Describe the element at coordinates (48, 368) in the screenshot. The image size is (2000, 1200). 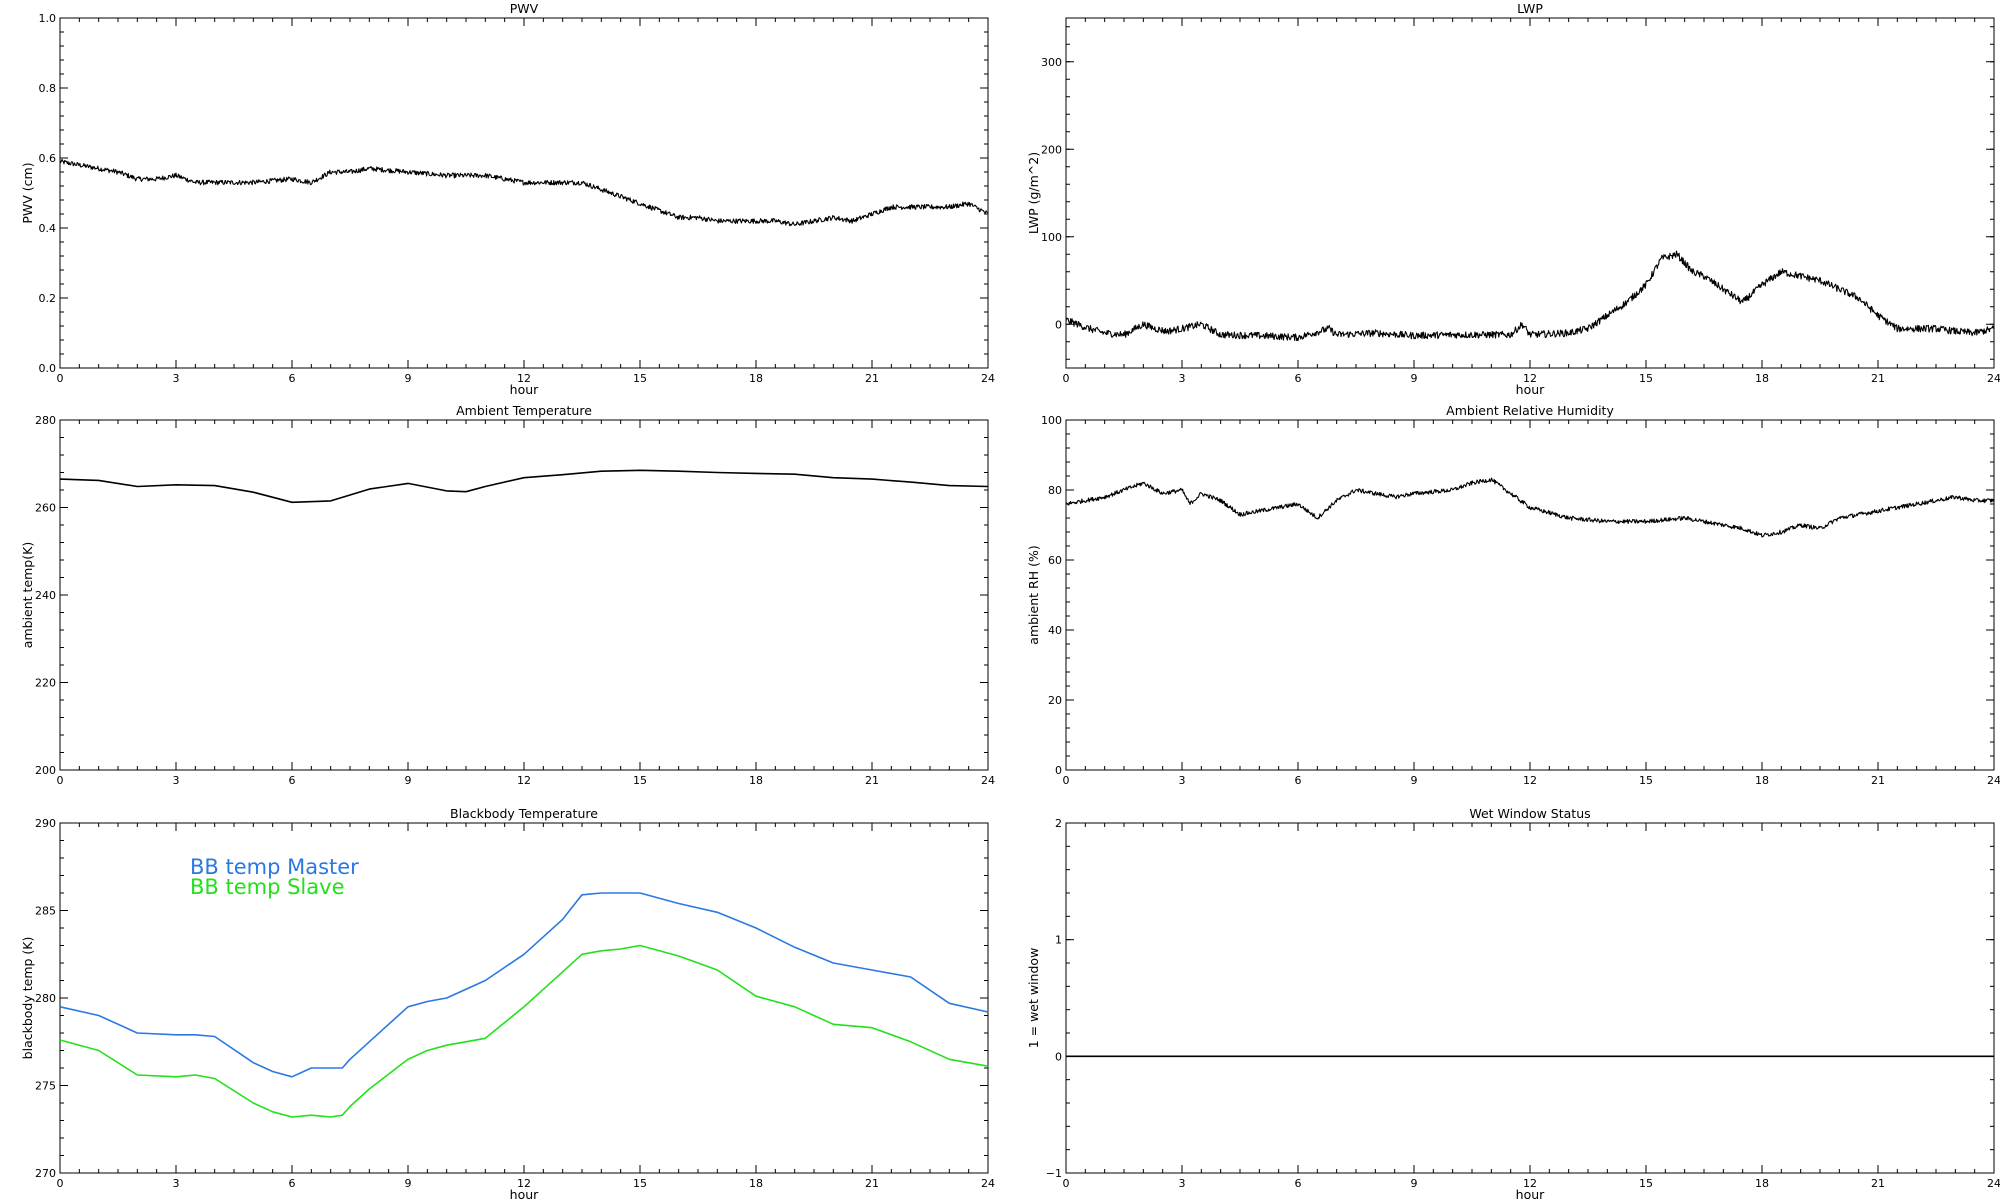
I see `y-tick-label: 0.0` at that location.